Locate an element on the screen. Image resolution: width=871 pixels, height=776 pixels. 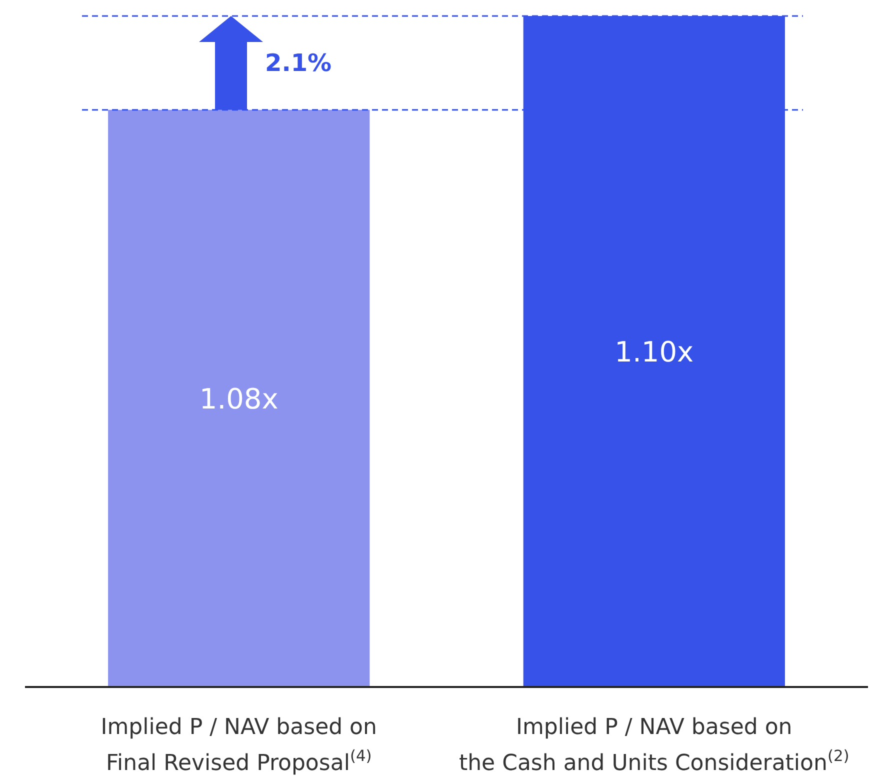
data-label: 1.10x is located at coordinates (654, 352).